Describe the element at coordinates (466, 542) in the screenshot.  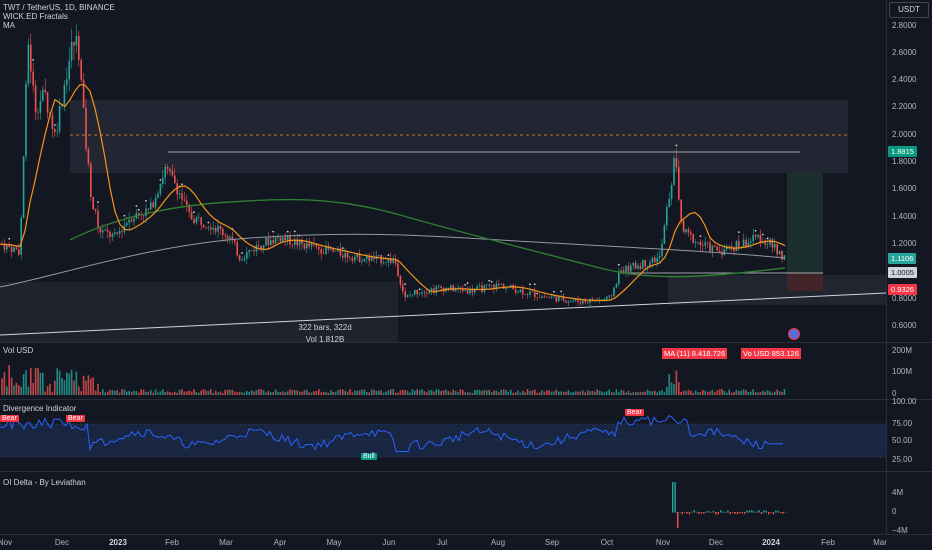
I see `time-axis` at that location.